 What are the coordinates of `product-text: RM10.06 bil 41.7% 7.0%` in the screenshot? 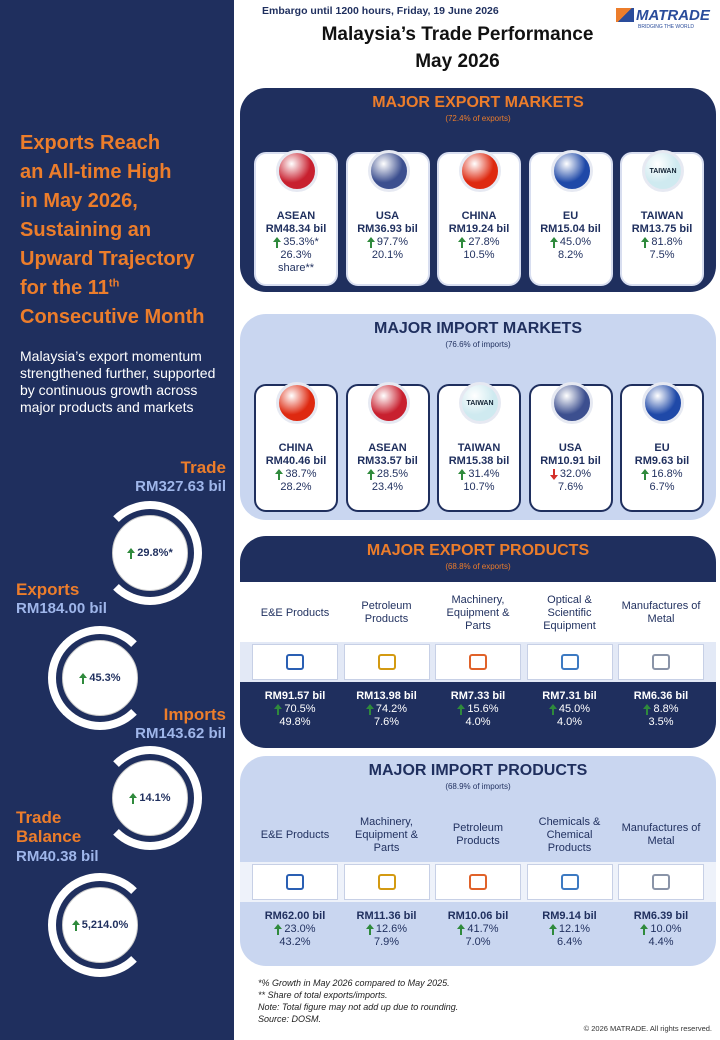 It's located at (478, 929).